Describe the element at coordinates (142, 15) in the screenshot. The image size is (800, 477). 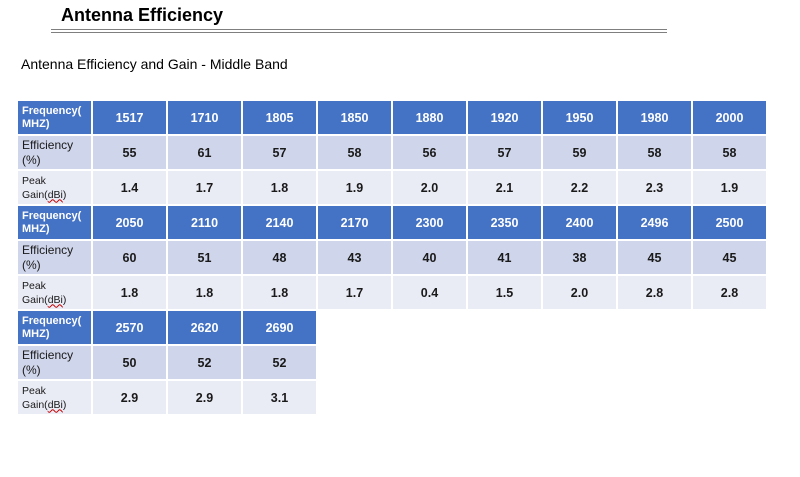
I see `page-title: Antenna Efficiency` at that location.